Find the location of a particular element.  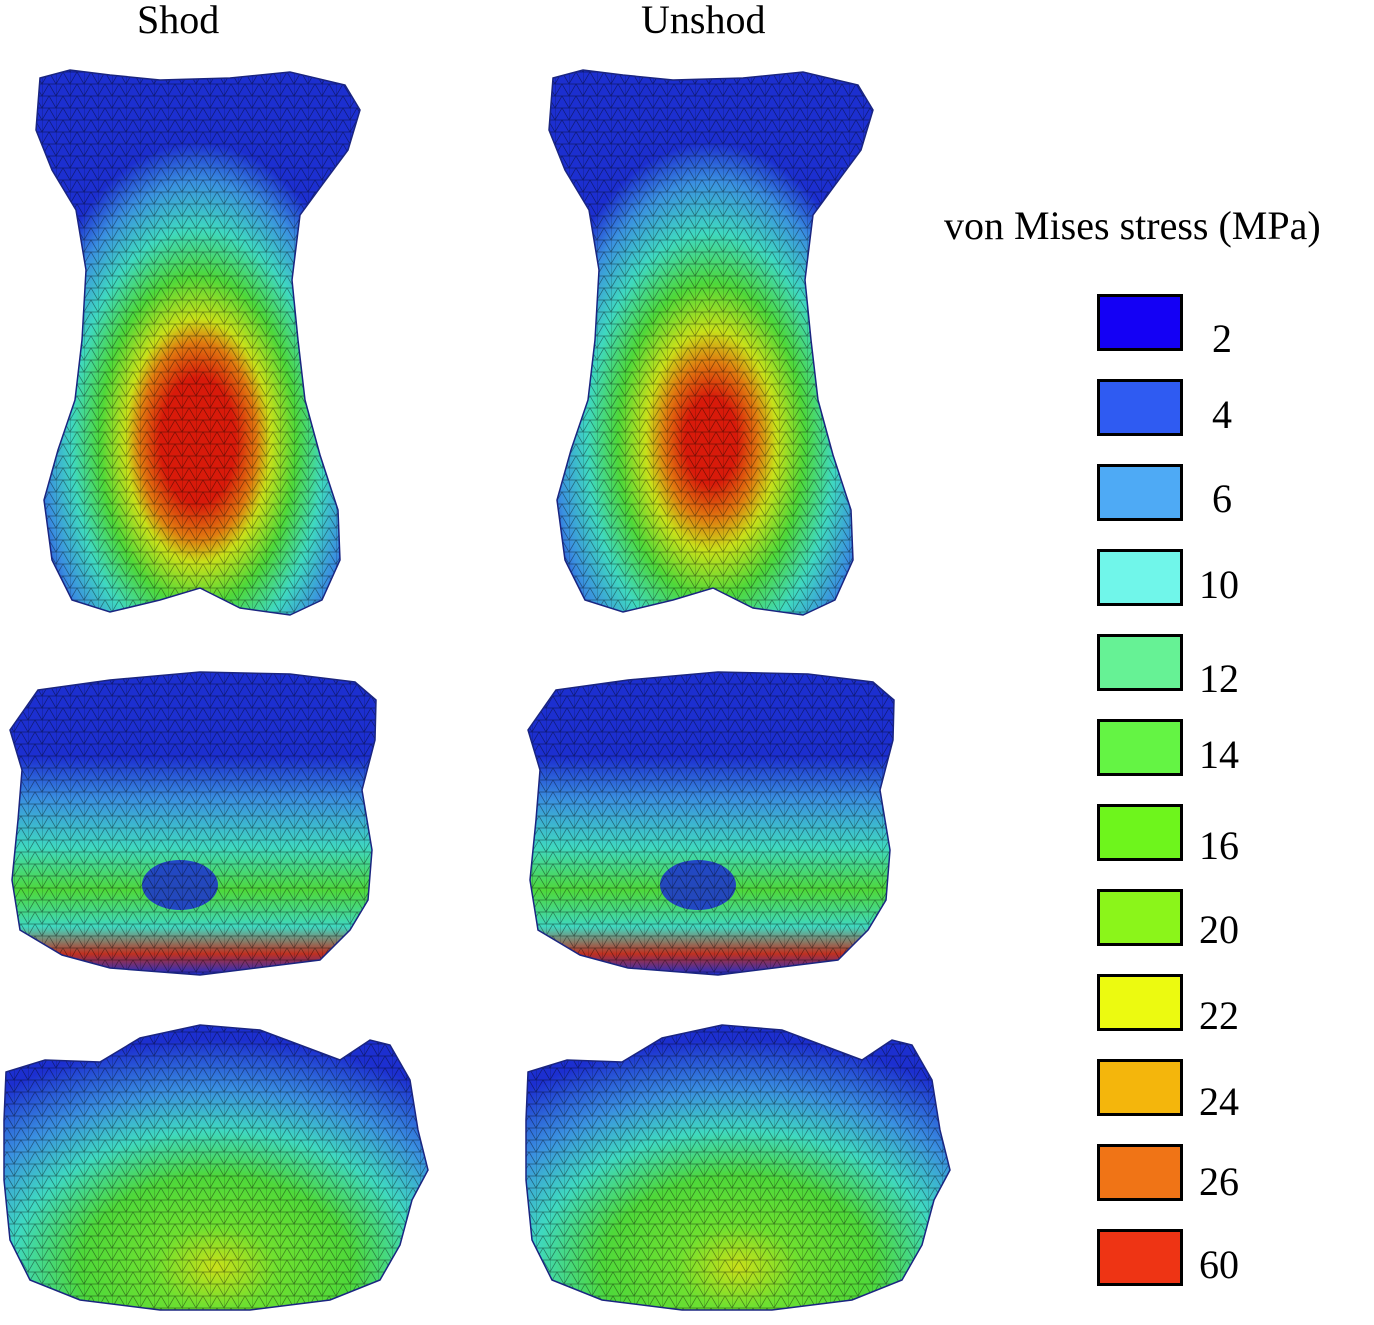

legend-label: 16 is located at coordinates (1219, 845).